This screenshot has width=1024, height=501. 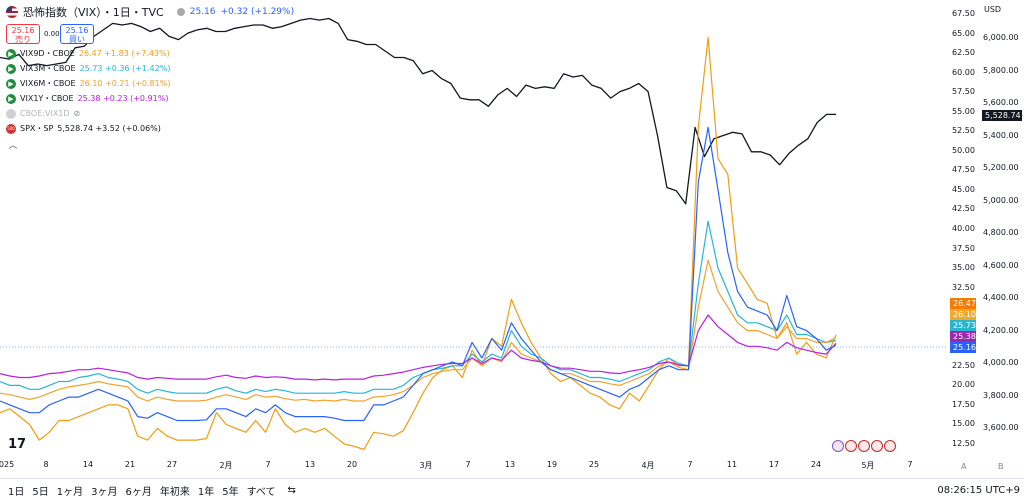 What do you see at coordinates (732, 464) in the screenshot?
I see `x-axis-tick: 11` at bounding box center [732, 464].